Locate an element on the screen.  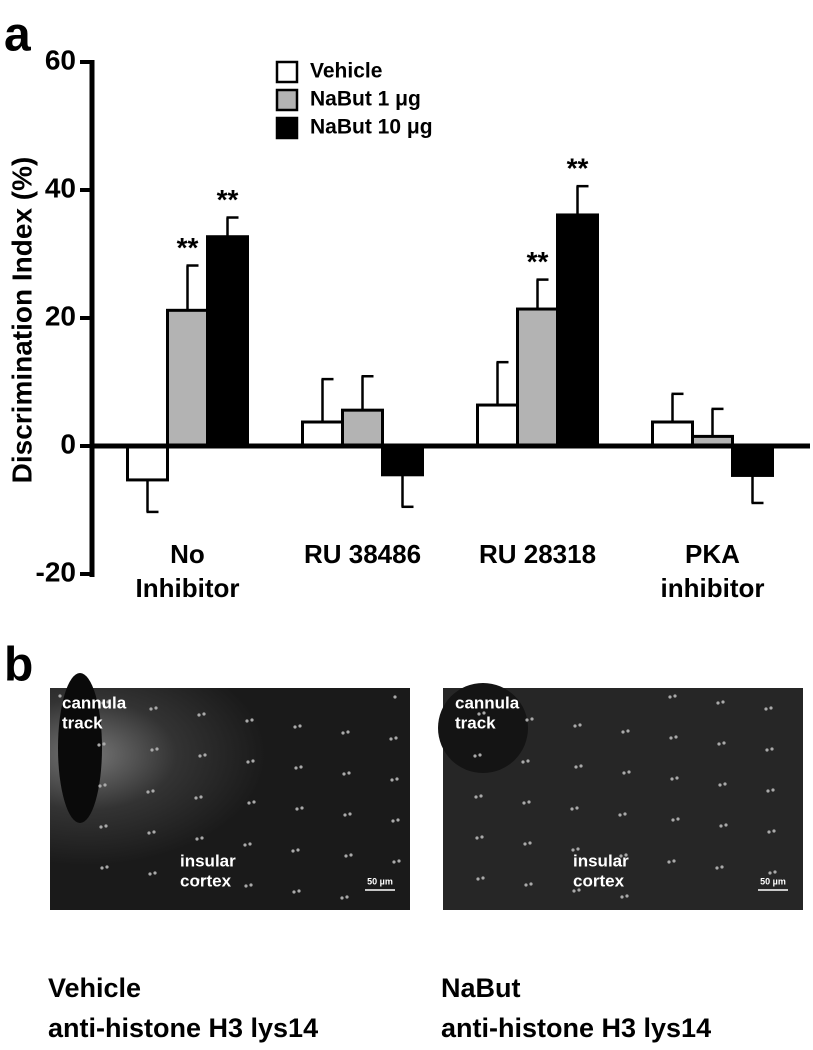
x-tick-label: Inhibitor is located at coordinates (188, 588).